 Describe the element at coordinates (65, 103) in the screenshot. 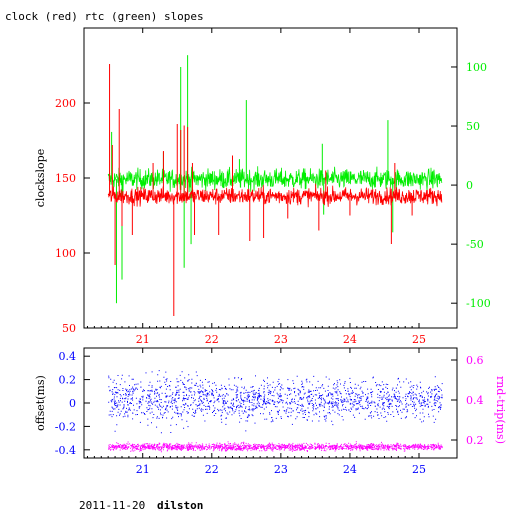

I see `y-tick-label-left: 200` at that location.